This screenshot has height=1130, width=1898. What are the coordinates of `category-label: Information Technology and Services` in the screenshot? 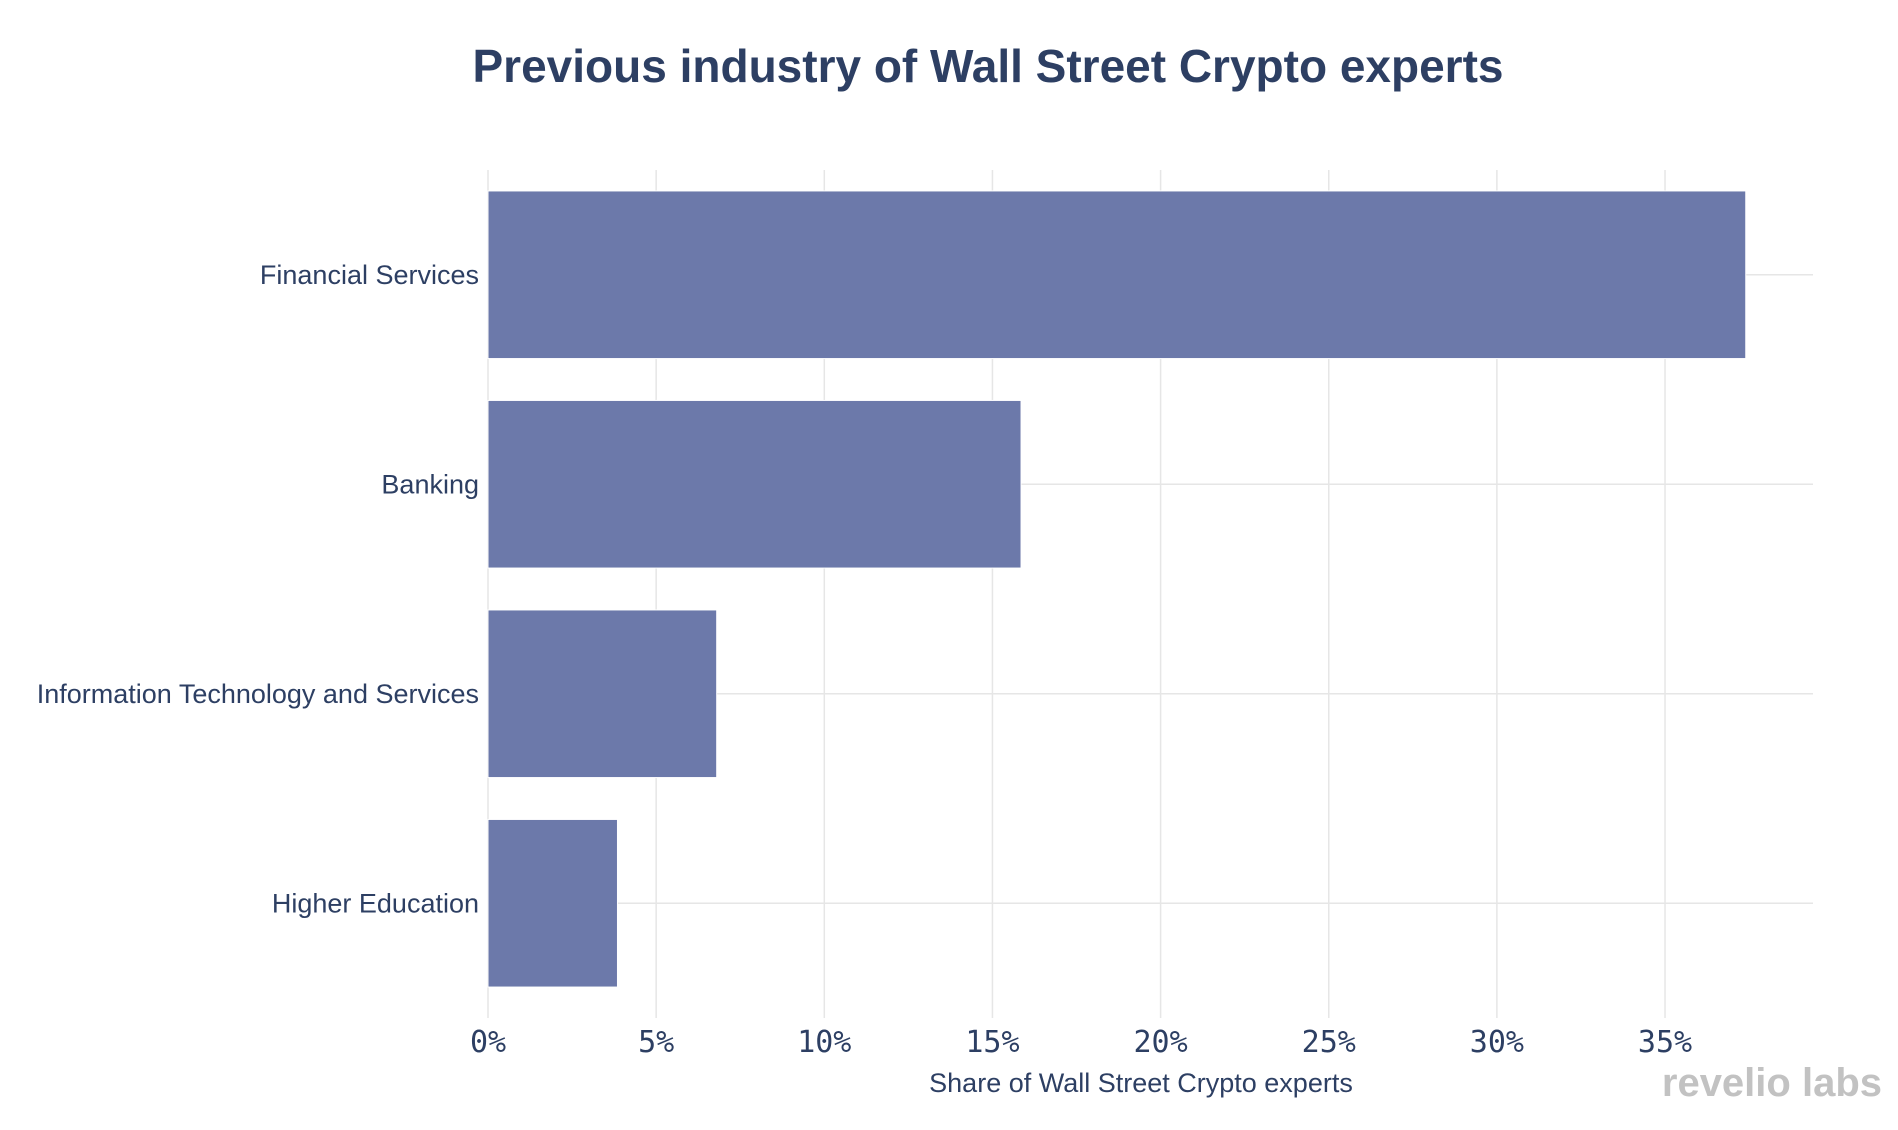 It's located at (258, 694).